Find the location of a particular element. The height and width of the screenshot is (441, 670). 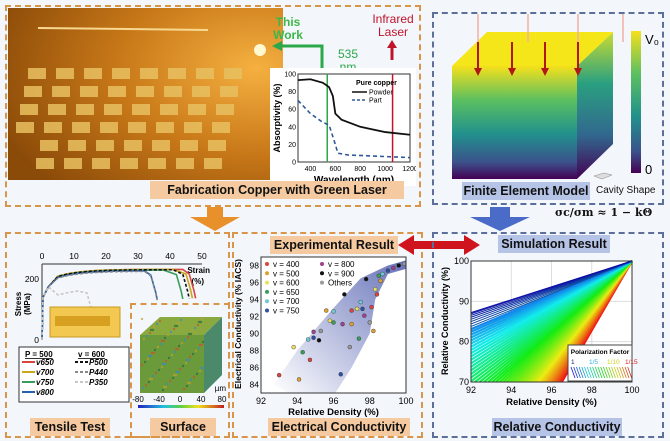

x-tick: 1200 is located at coordinates (409, 169).